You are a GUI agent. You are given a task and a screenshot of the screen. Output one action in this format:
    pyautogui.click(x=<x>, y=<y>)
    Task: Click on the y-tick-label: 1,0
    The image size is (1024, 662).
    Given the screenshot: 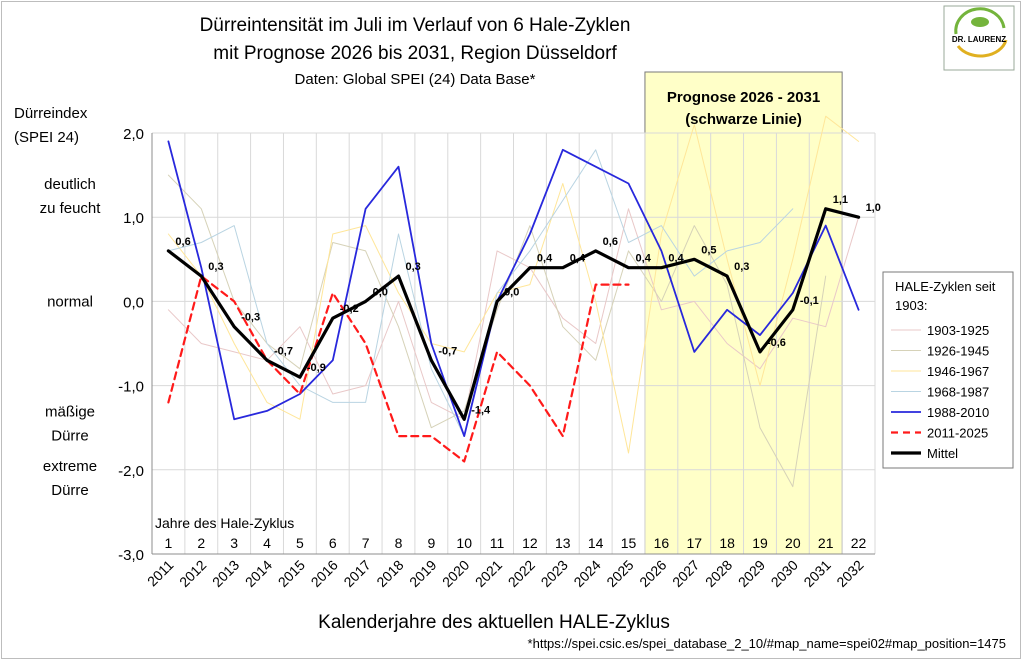 What is the action you would take?
    pyautogui.click(x=133, y=218)
    